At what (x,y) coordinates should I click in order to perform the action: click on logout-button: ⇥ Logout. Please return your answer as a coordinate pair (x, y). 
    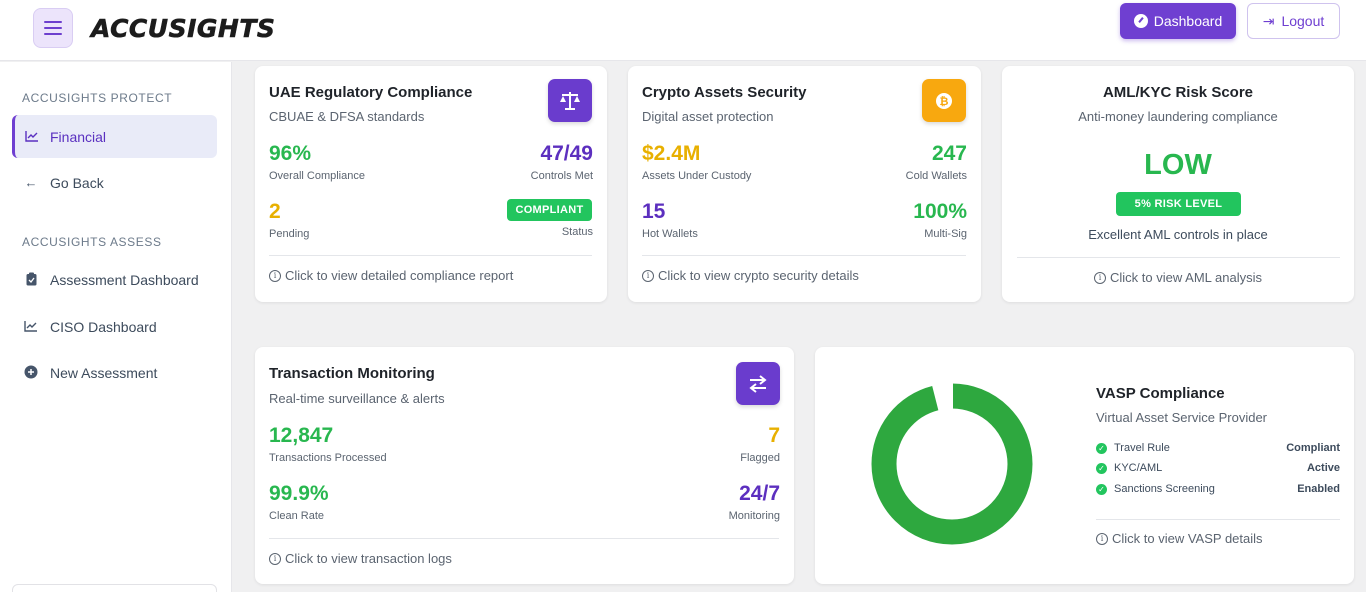
    Looking at the image, I should click on (1293, 21).